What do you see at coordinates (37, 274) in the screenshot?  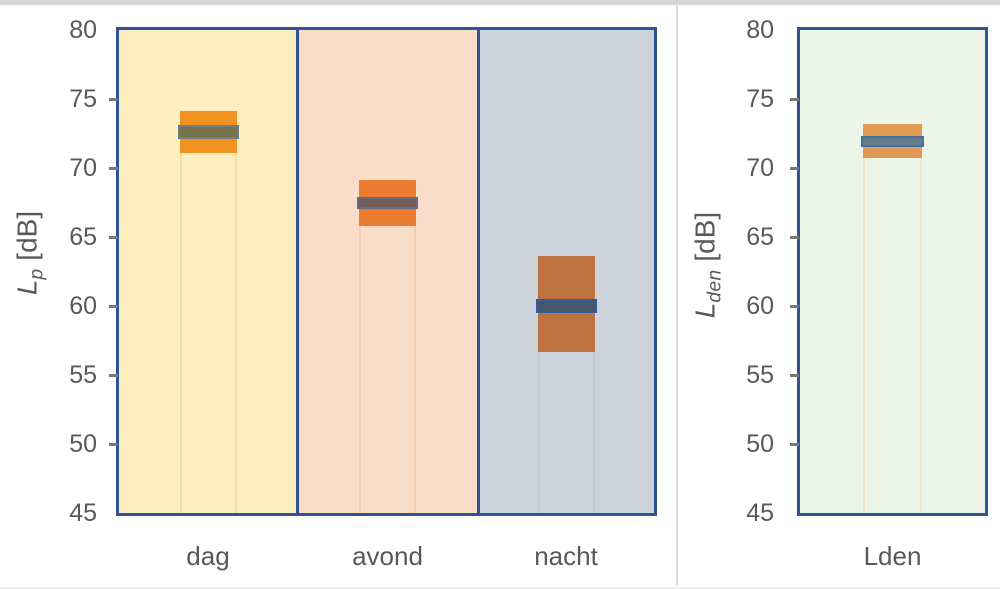 I see `y-axis-title-subscript: p` at bounding box center [37, 274].